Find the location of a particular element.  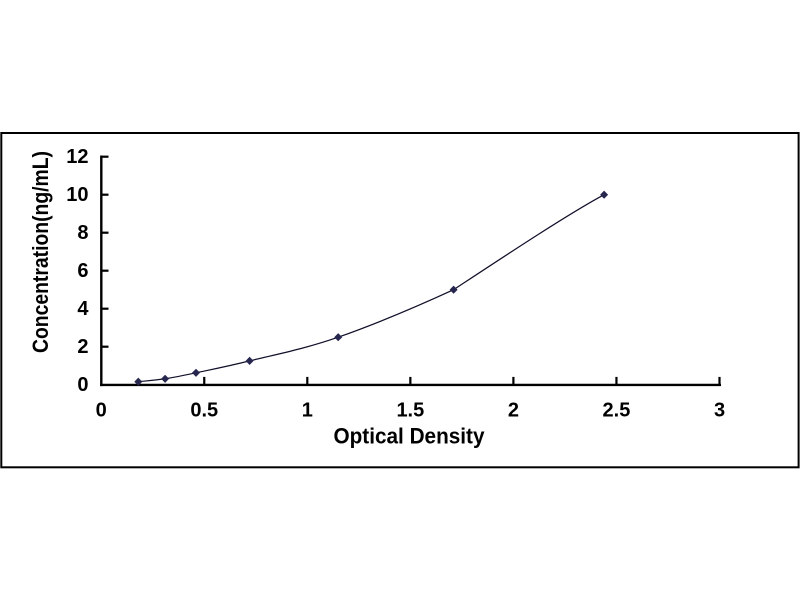

svg-text: 1 is located at coordinates (307, 410).